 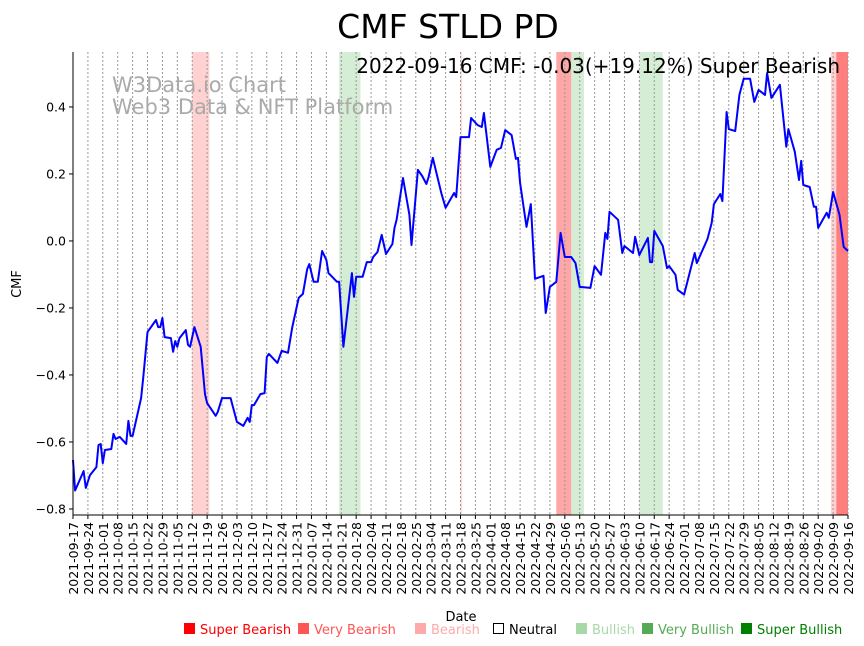 What do you see at coordinates (341, 558) in the screenshot?
I see `x-tick-label: 2022-01-21` at bounding box center [341, 558].